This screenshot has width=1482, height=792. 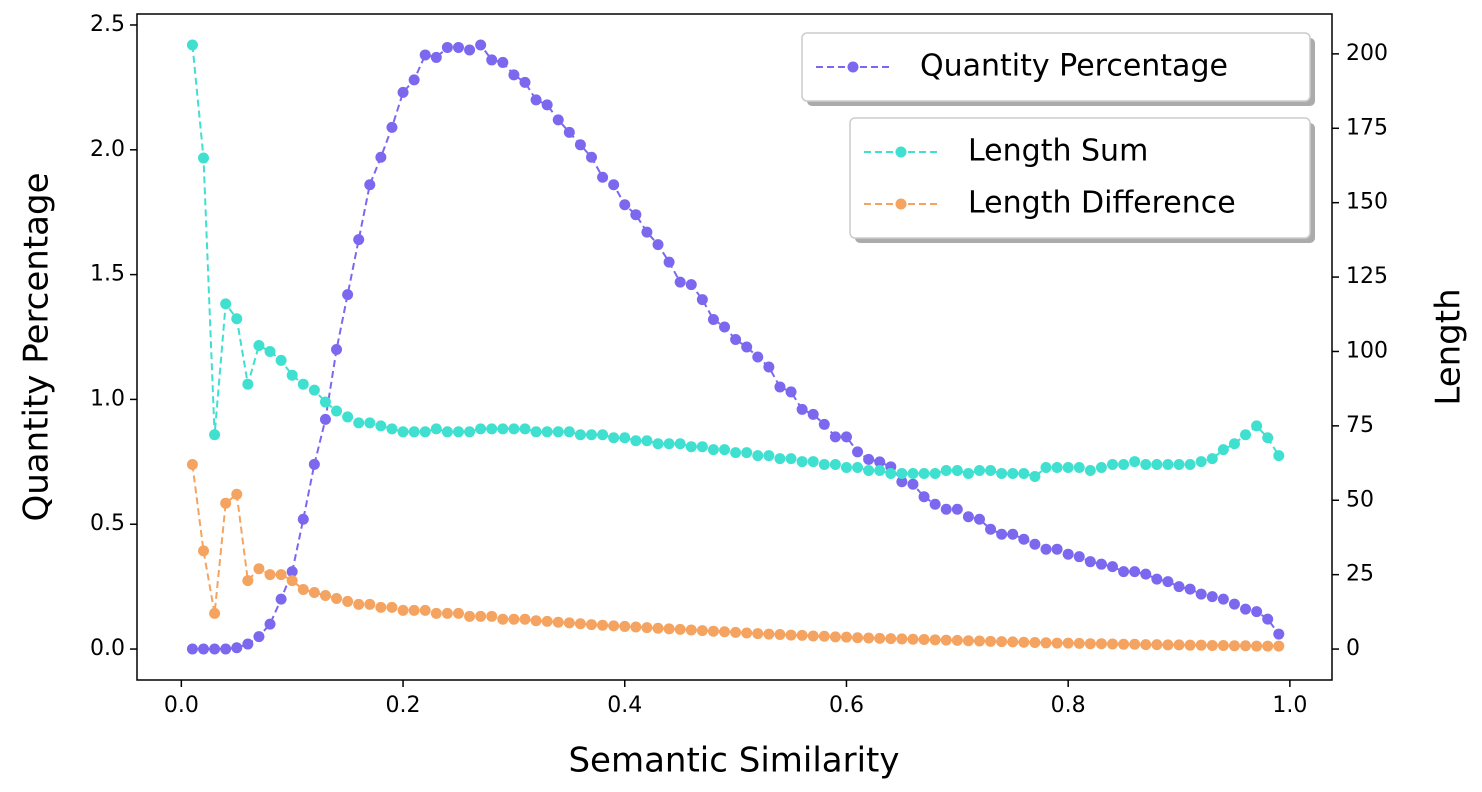 What do you see at coordinates (846, 705) in the screenshot?
I see `x-tick-label: 0.6` at bounding box center [846, 705].